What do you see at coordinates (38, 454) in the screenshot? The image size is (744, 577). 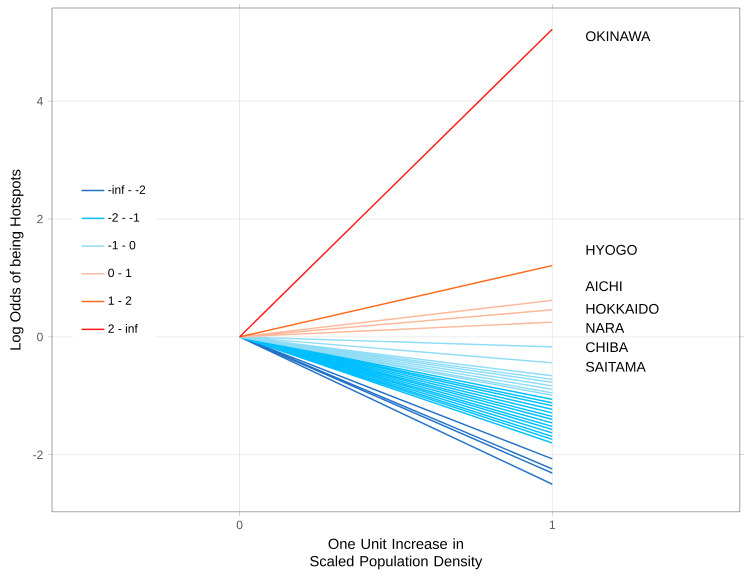 I see `y-tick-label: -2` at bounding box center [38, 454].